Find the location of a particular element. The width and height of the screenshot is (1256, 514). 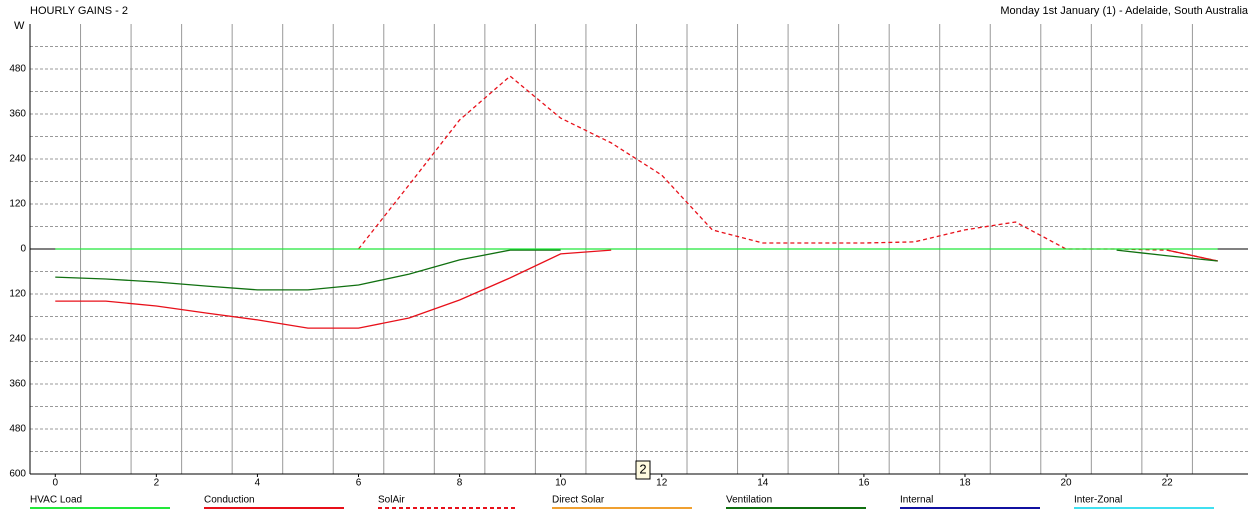

annotation-box is located at coordinates (643, 470).